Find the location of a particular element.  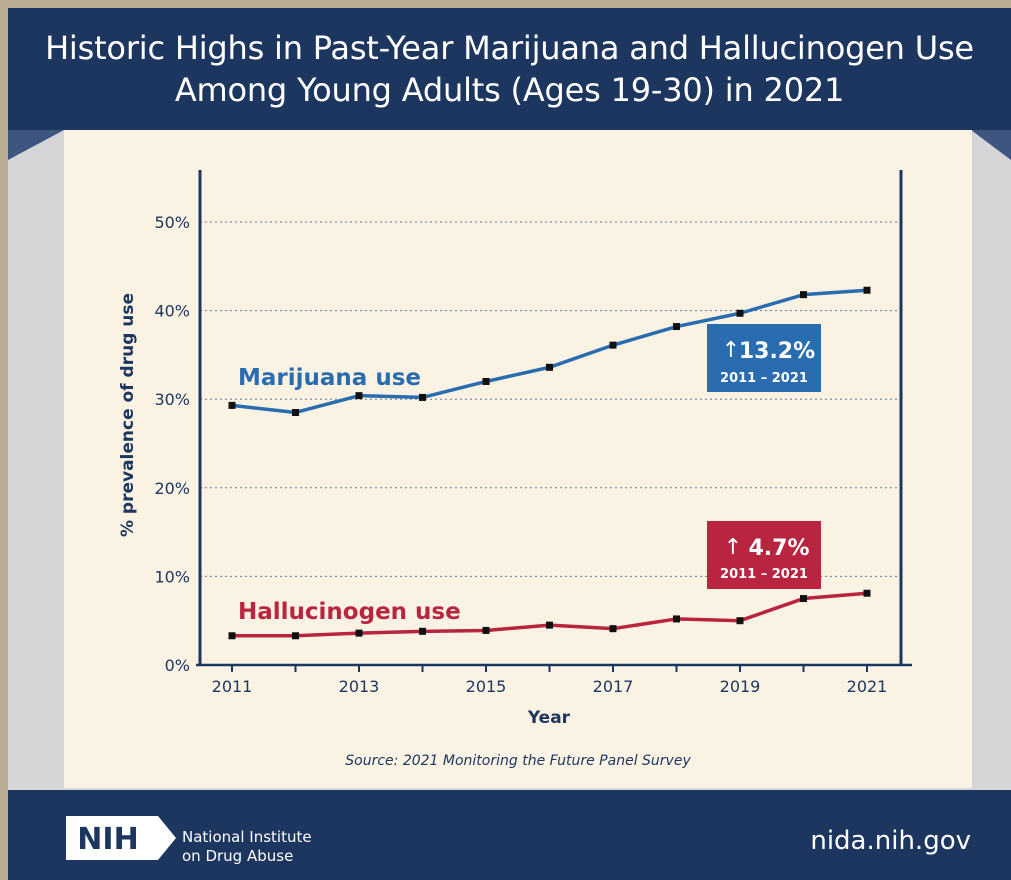

nih-logo: NIH is located at coordinates (121, 838).